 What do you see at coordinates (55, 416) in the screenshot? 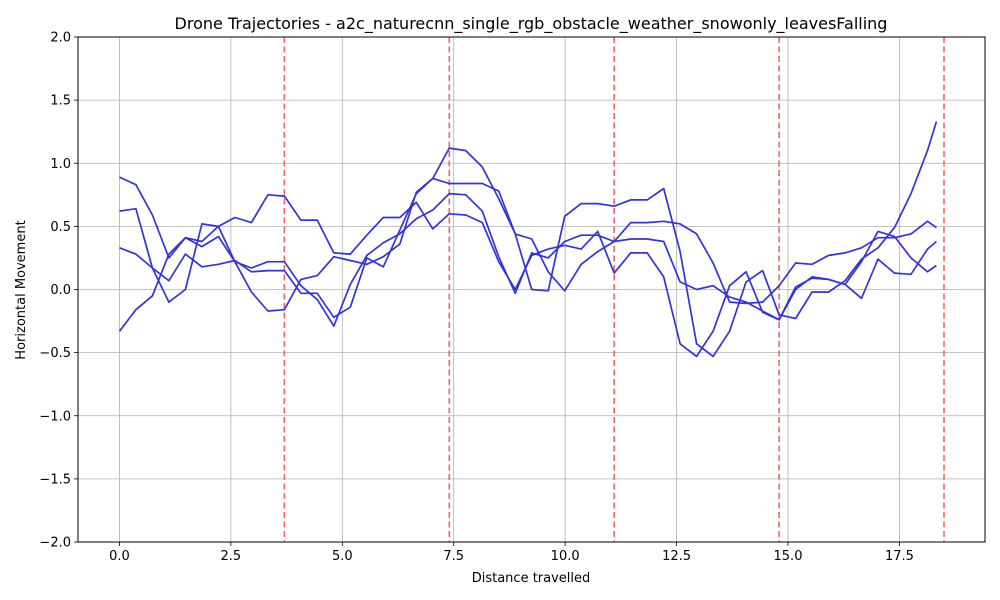
I see `y-tick-label: −1.0` at bounding box center [55, 416].